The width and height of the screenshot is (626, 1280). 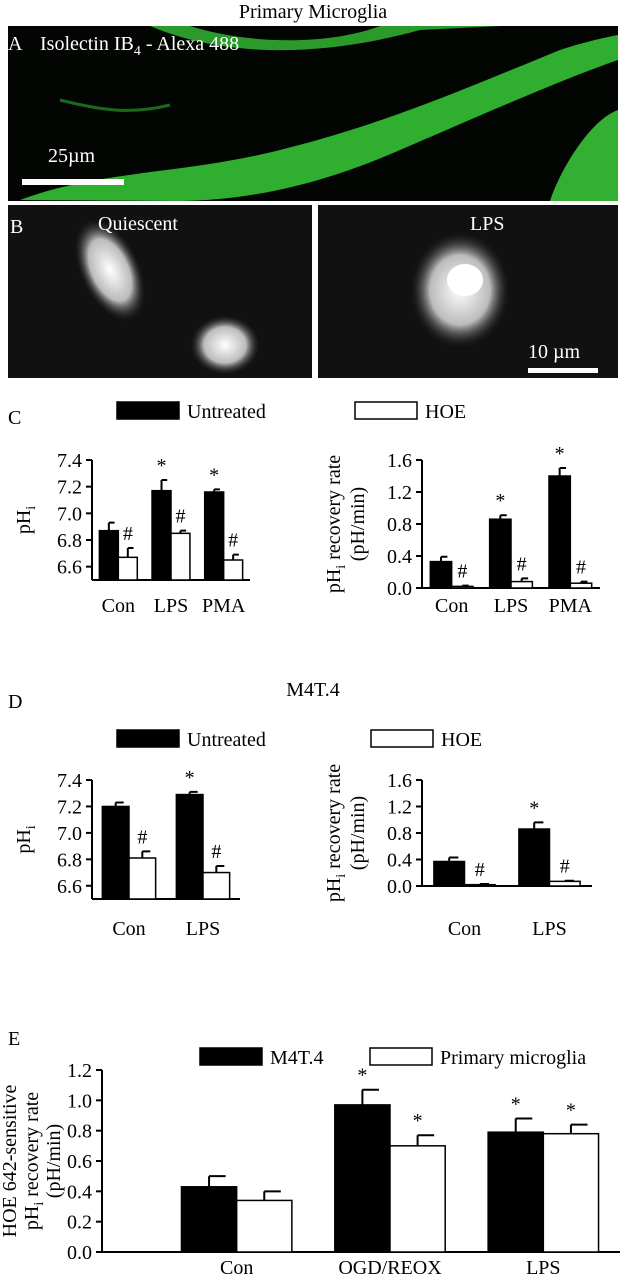 I want to click on y-tick-label: 7.2, so click(x=69, y=488).